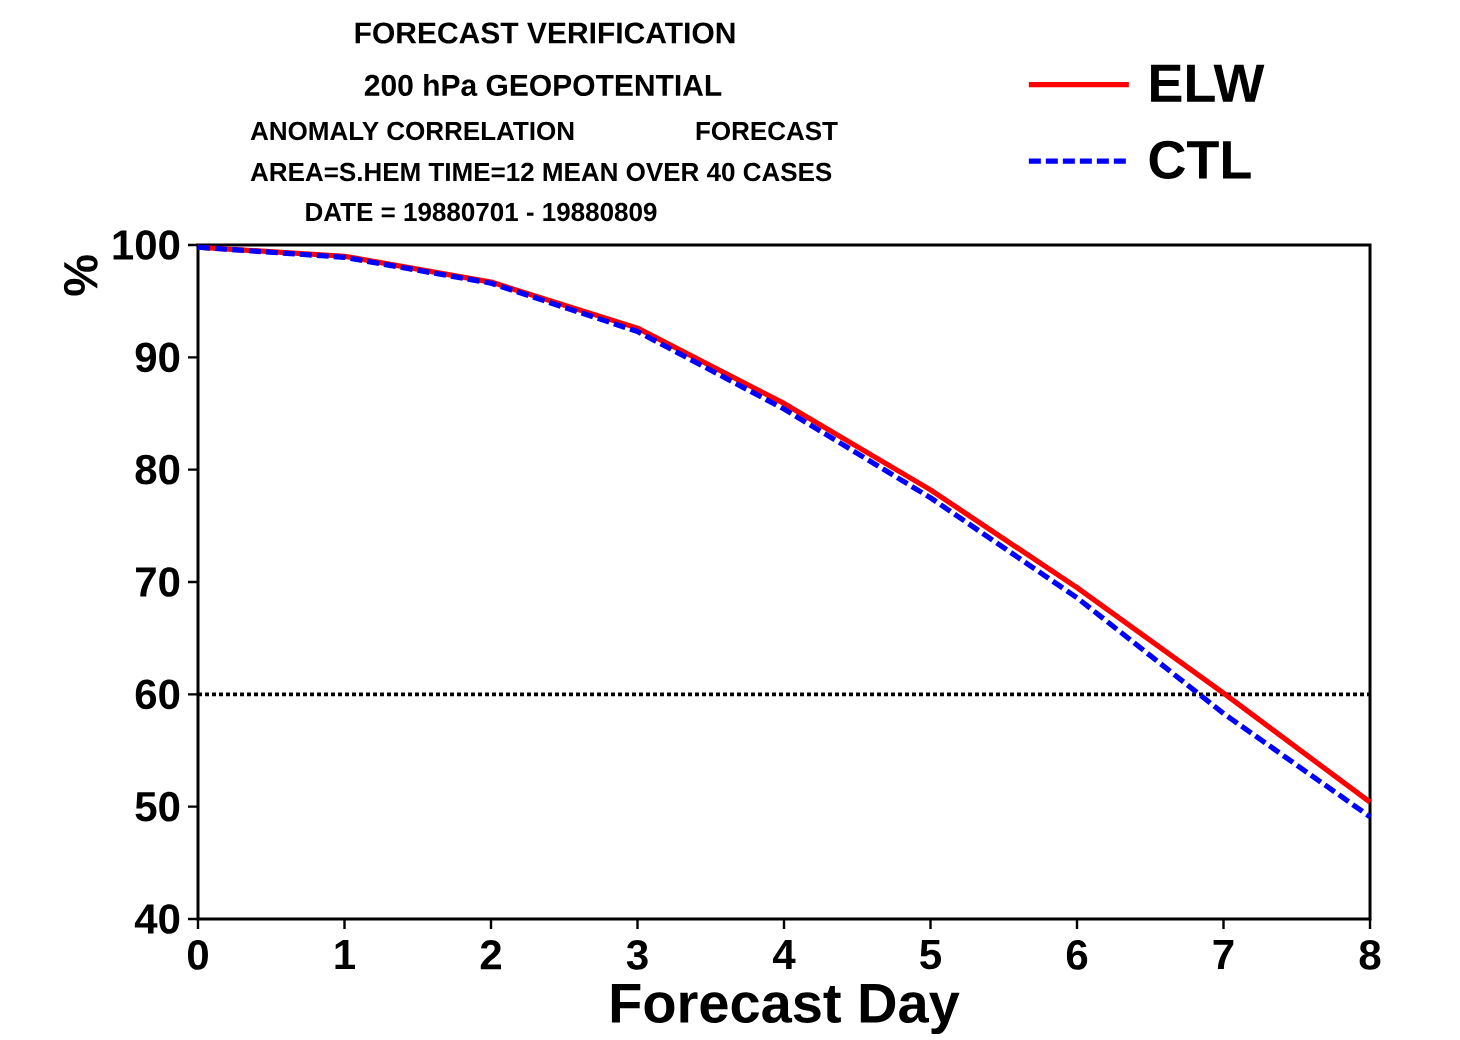 Image resolution: width=1460 pixels, height=1040 pixels. I want to click on x-tick-label: 0, so click(197, 955).